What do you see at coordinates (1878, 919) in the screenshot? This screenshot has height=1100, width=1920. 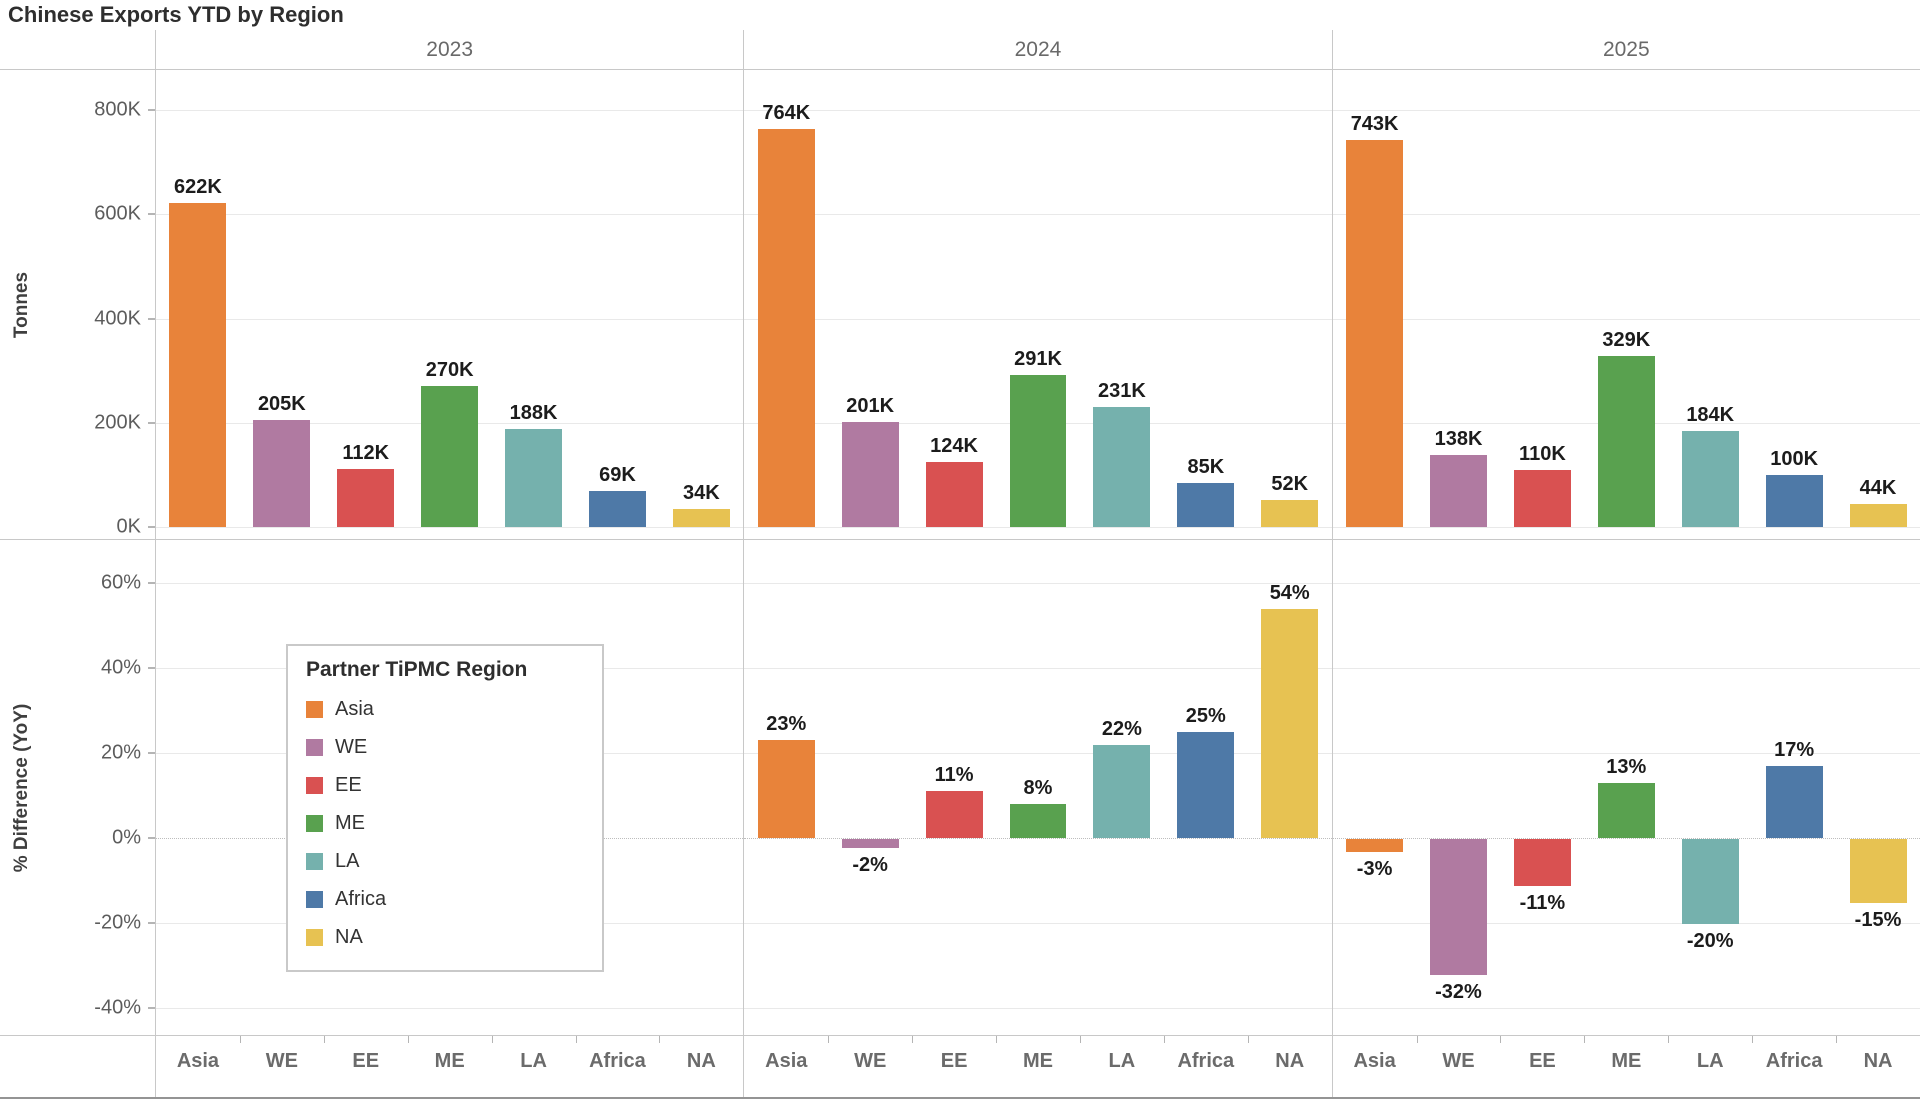 I see `bar-value-label: -15%` at bounding box center [1878, 919].